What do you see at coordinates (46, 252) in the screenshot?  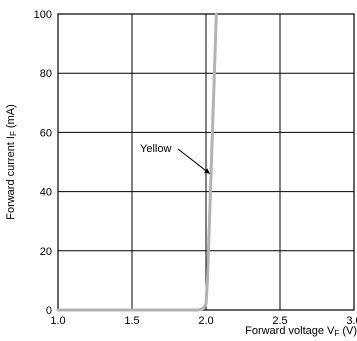 I see `y-tick-label: 20` at bounding box center [46, 252].